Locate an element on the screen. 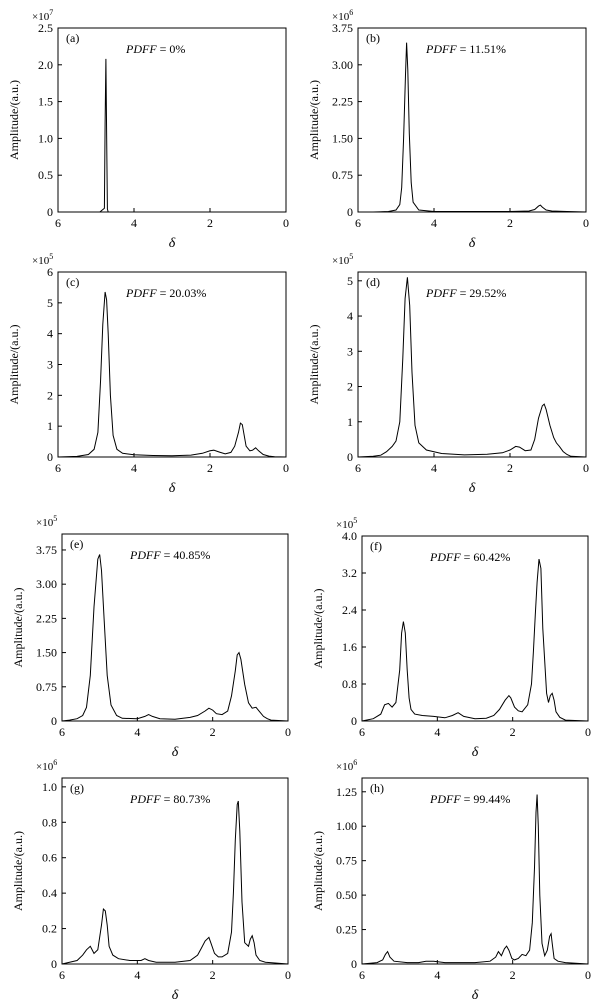 Image resolution: width=602 pixels, height=1005 pixels. y-tick-label: 0.8 is located at coordinates (349, 684).